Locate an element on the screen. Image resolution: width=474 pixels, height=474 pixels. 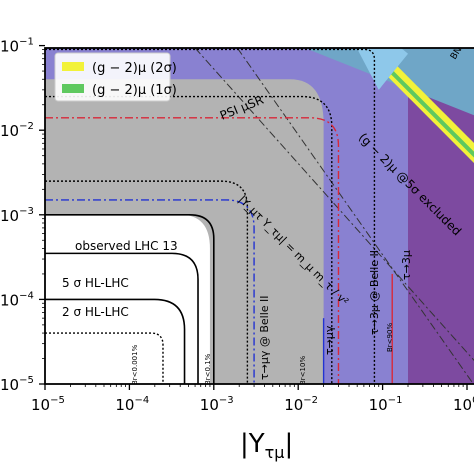
hl-lhc-5sigma-contour is located at coordinates (122, 318).